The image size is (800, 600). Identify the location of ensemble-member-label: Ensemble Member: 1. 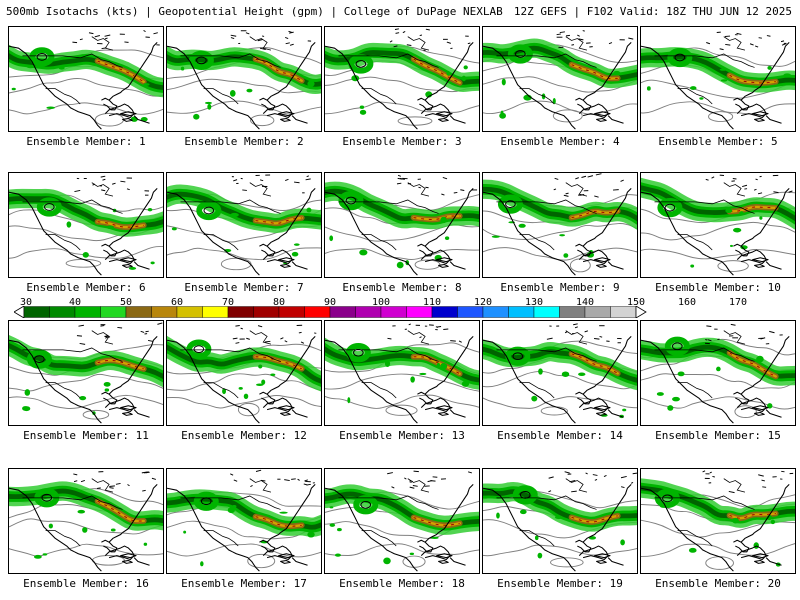
(86, 141).